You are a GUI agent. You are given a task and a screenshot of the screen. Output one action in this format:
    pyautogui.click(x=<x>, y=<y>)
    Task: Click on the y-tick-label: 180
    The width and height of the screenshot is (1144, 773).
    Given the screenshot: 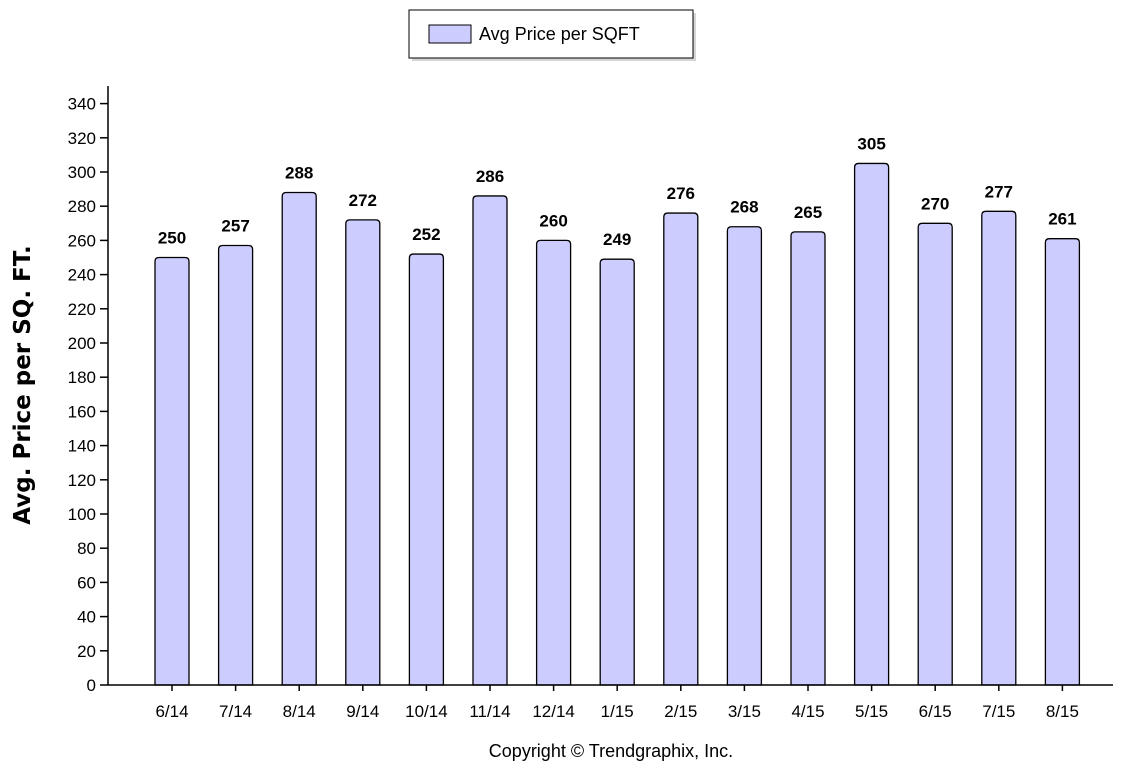 What is the action you would take?
    pyautogui.click(x=82, y=377)
    